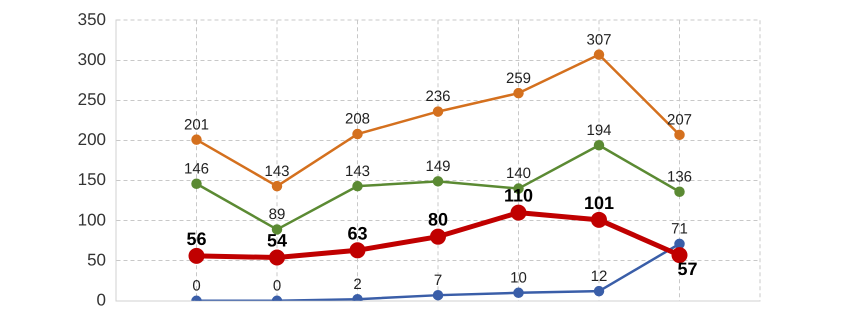 The image size is (845, 321). Describe the element at coordinates (518, 277) in the screenshot. I see `data-label: 10` at that location.